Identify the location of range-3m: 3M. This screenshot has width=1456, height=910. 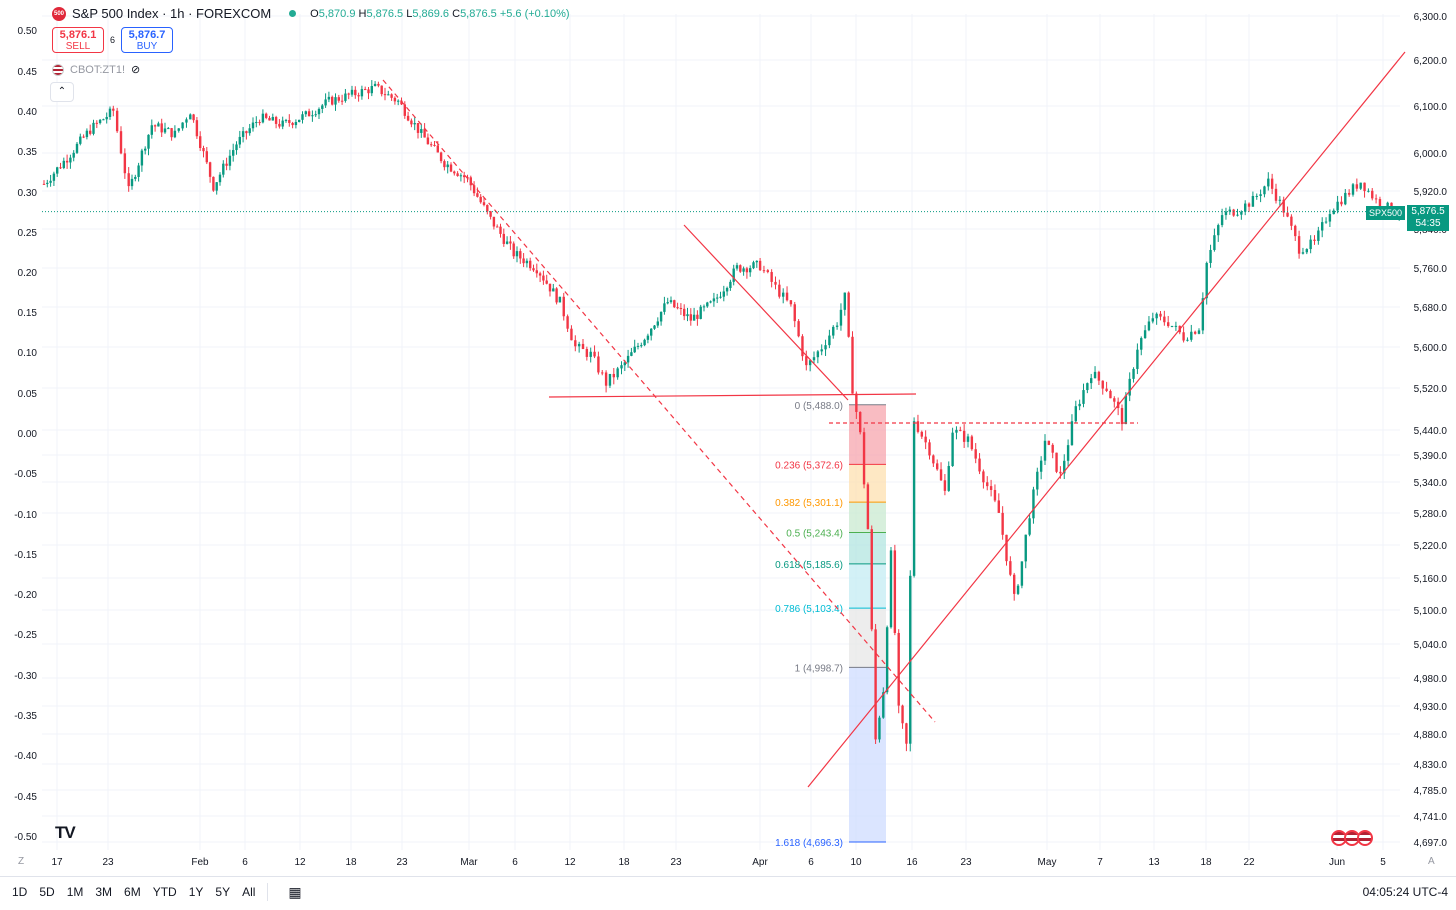
(104, 892).